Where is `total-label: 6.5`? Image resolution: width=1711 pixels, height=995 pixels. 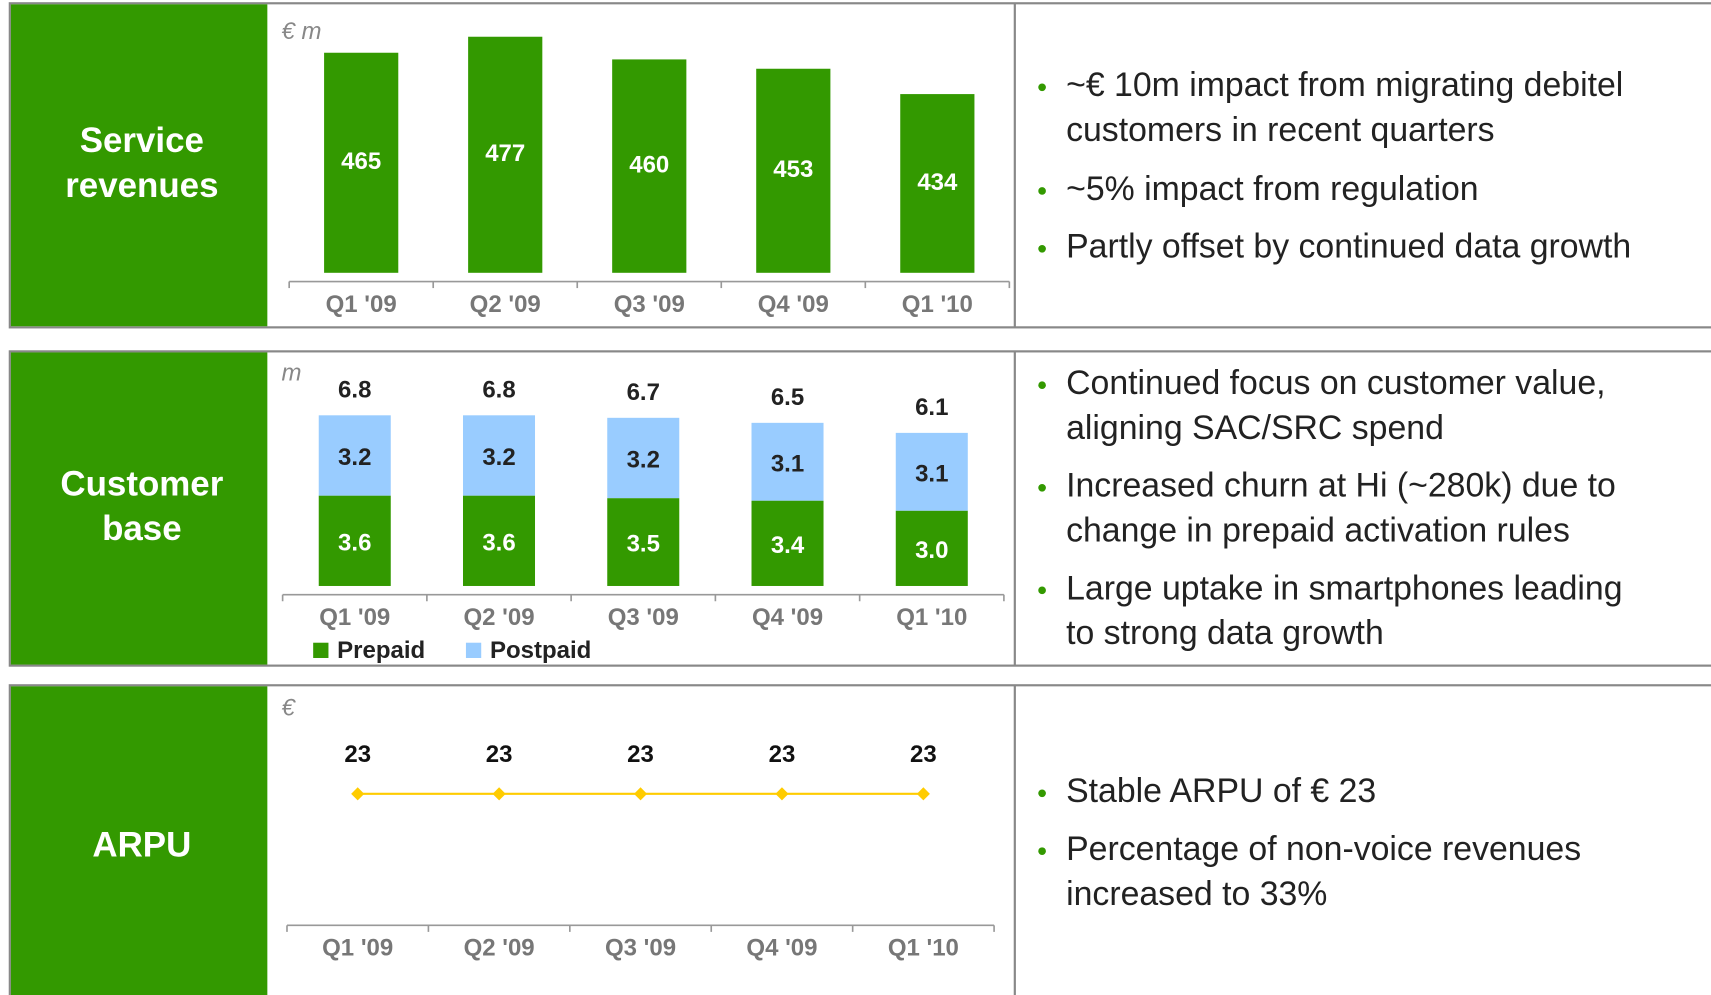 total-label: 6.5 is located at coordinates (787, 397).